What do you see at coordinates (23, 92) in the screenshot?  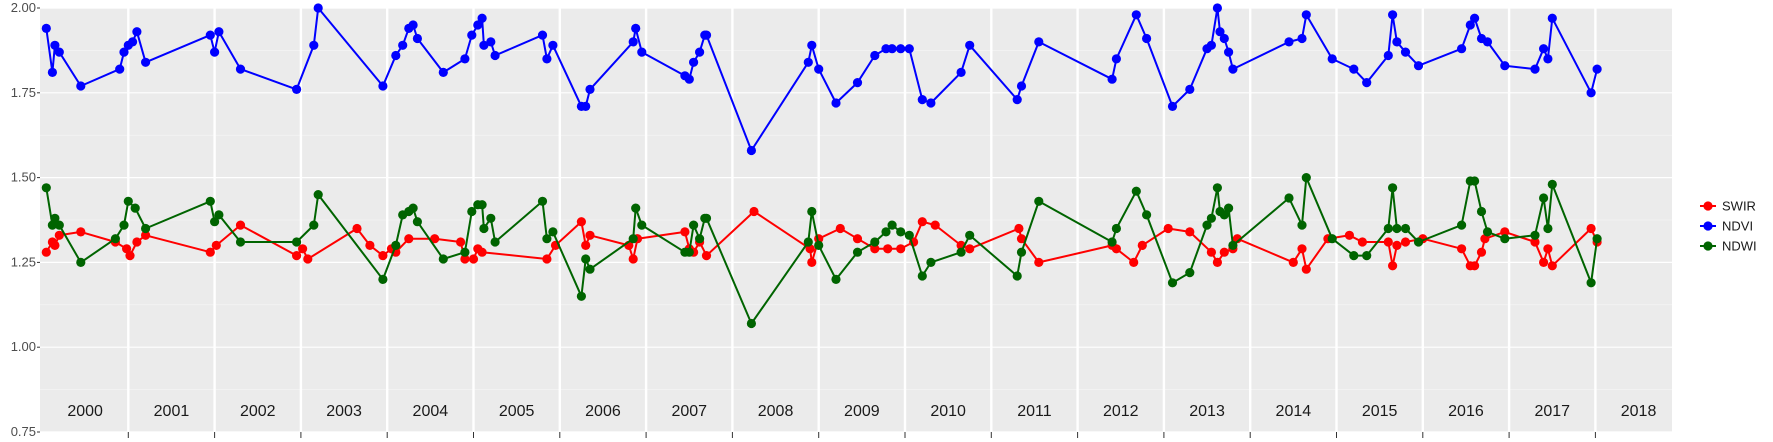 I see `y-tick-label: 1.75` at bounding box center [23, 92].